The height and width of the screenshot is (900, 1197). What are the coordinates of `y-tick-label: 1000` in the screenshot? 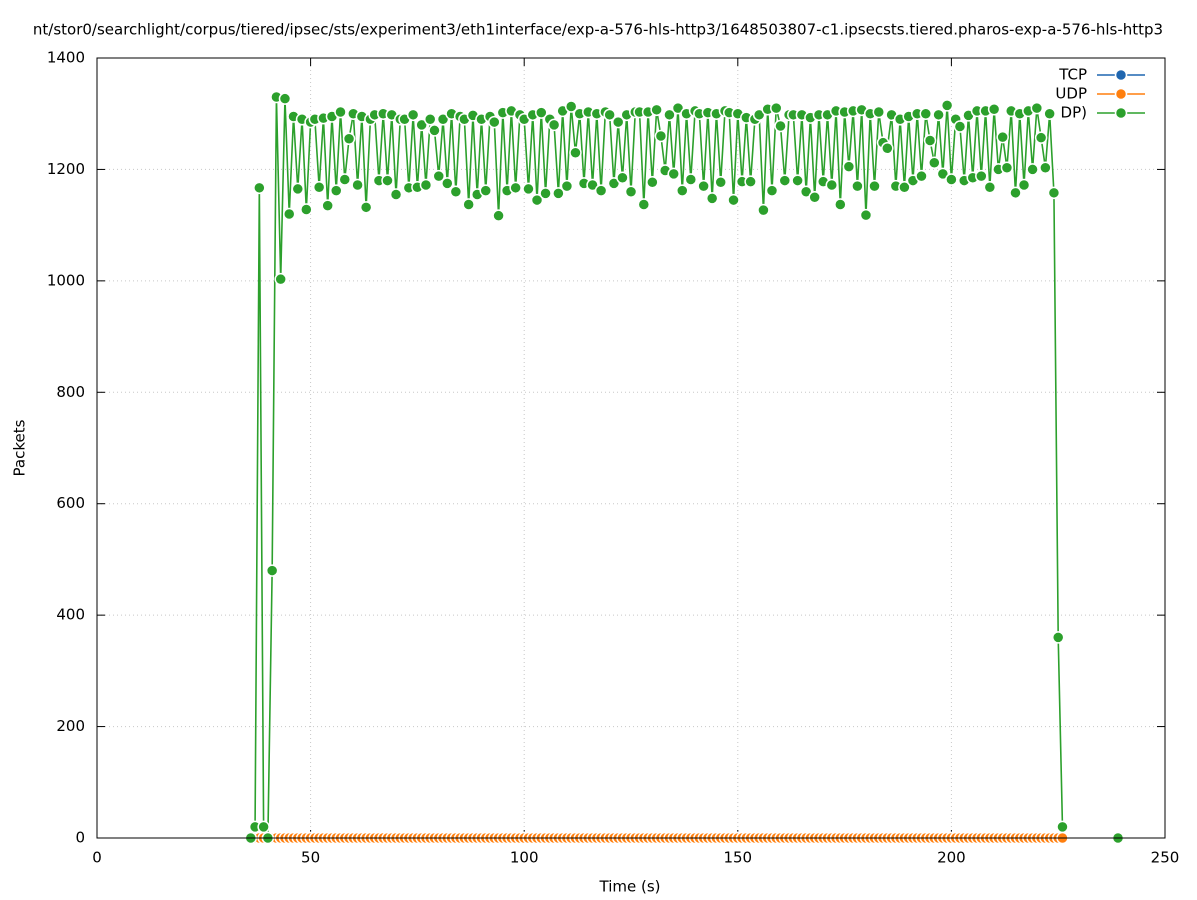 It's located at (66, 280).